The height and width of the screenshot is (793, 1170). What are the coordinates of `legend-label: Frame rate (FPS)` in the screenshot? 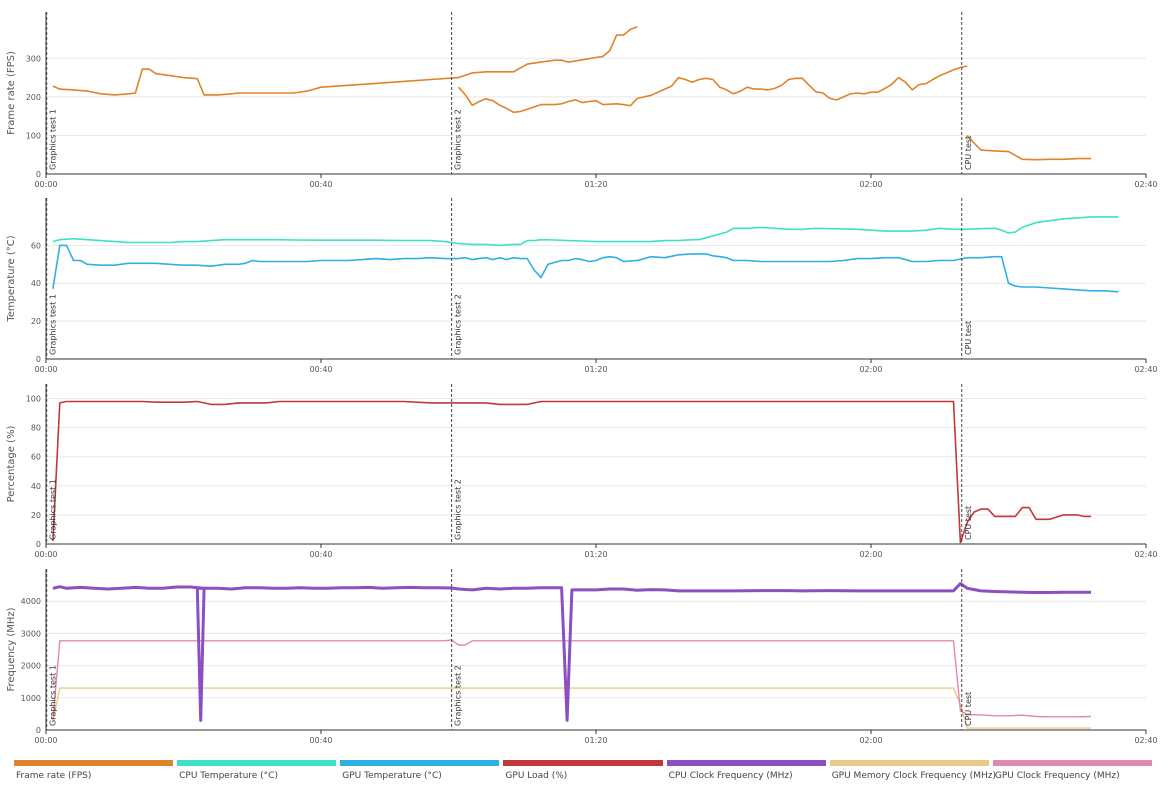 It's located at (54, 776).